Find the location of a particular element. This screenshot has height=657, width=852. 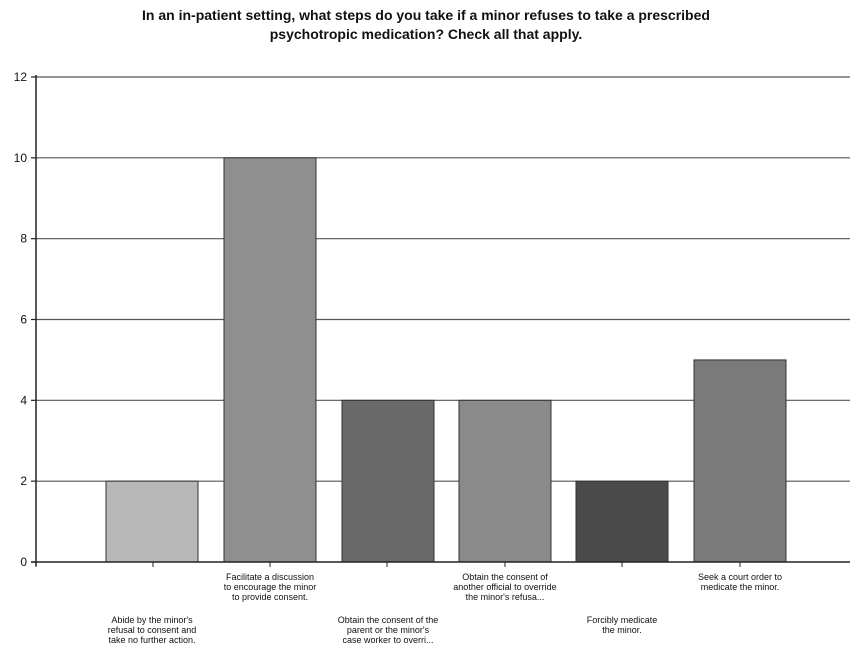

category-label-line: to encourage the minor is located at coordinates (270, 587).